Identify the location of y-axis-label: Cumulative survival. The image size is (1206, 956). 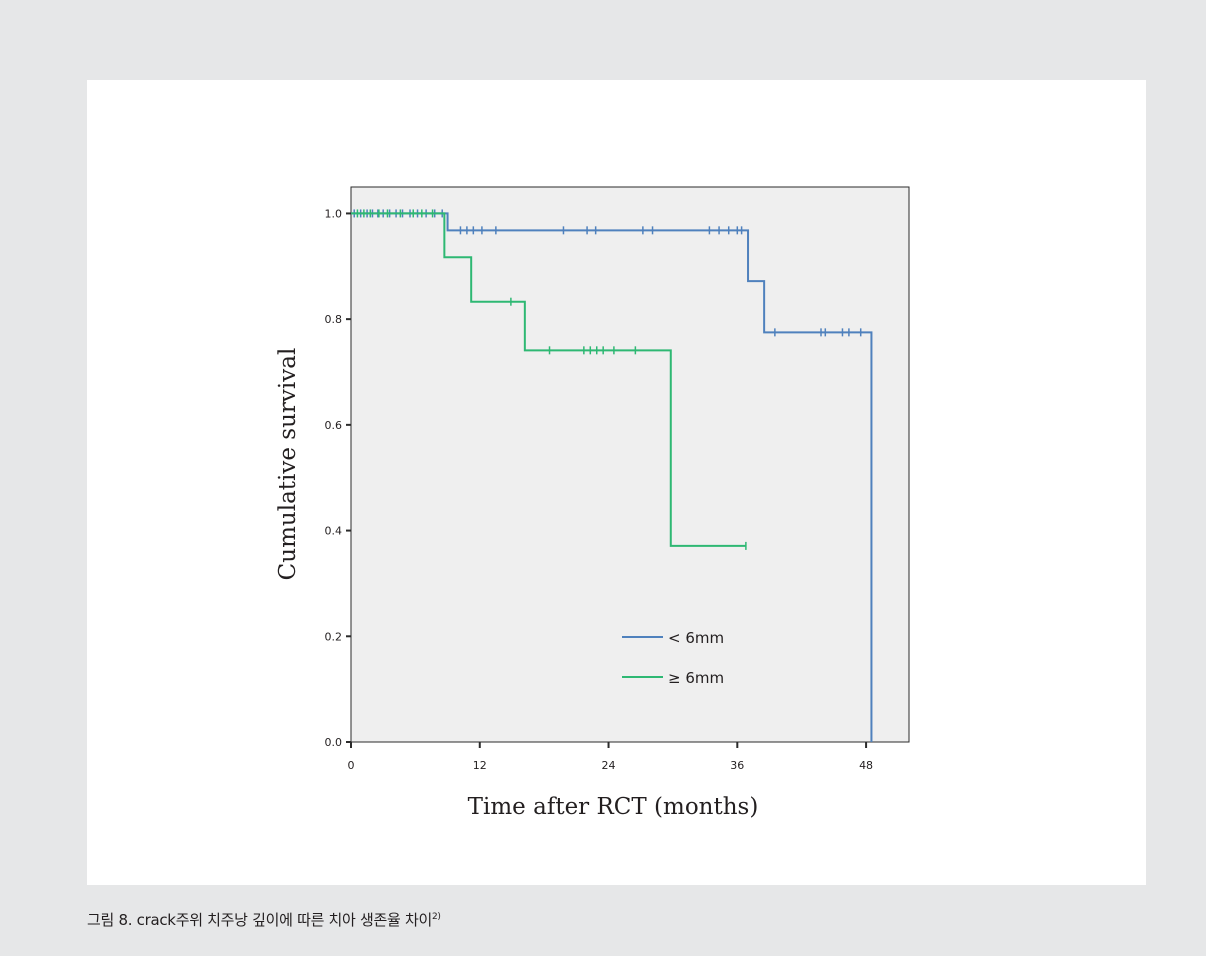
(288, 464).